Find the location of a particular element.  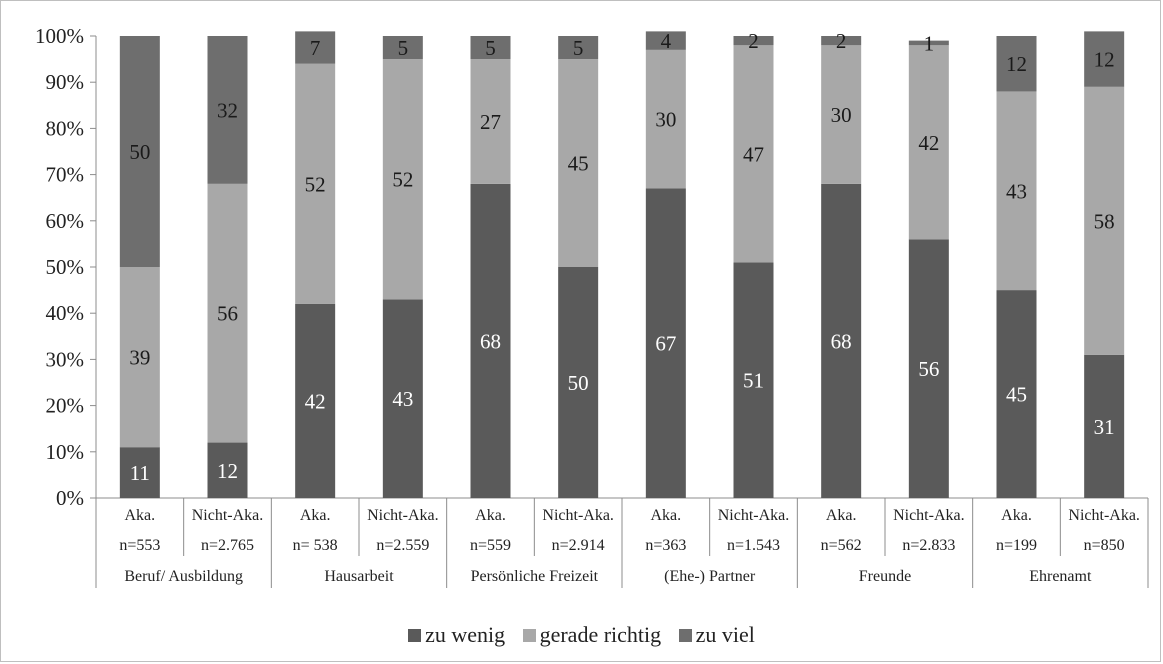

data-label: 31 is located at coordinates (1104, 427).